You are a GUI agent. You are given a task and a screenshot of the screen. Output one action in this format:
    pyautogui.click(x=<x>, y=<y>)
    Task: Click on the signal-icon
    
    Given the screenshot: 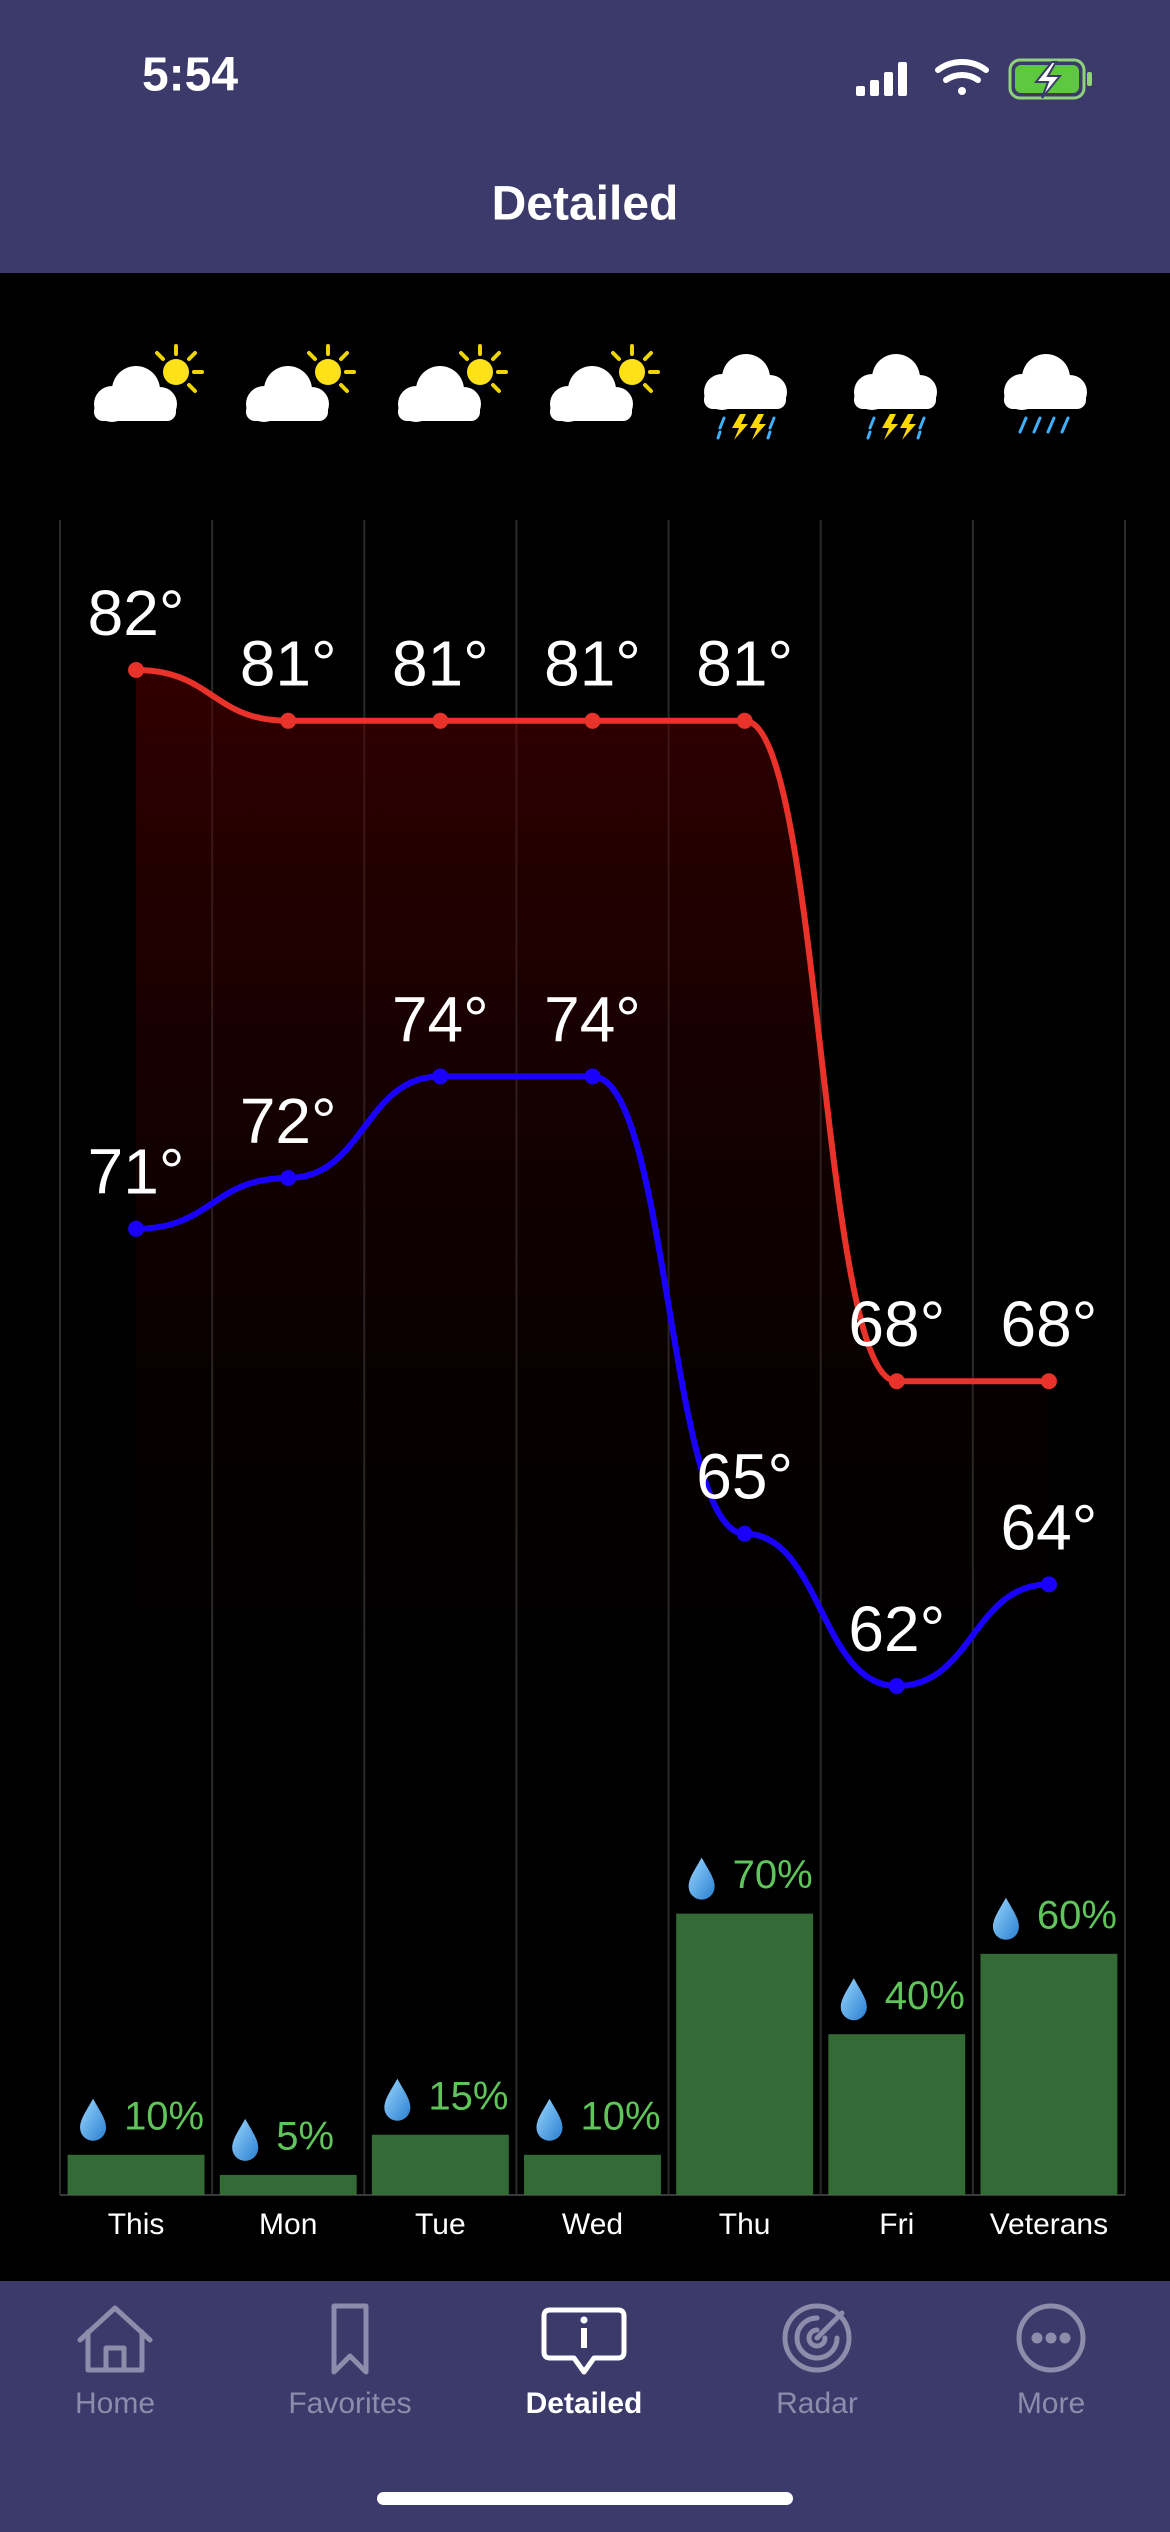 What is the action you would take?
    pyautogui.click(x=881, y=79)
    